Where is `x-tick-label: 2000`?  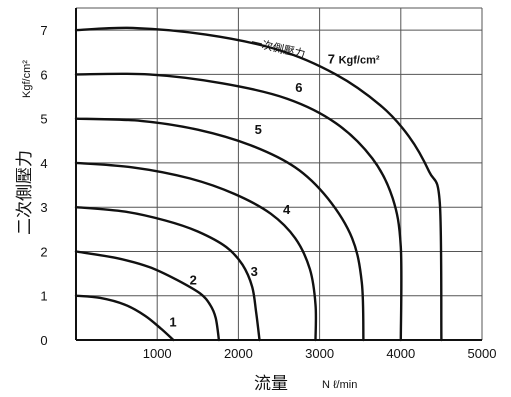 x-tick-label: 2000 is located at coordinates (238, 353).